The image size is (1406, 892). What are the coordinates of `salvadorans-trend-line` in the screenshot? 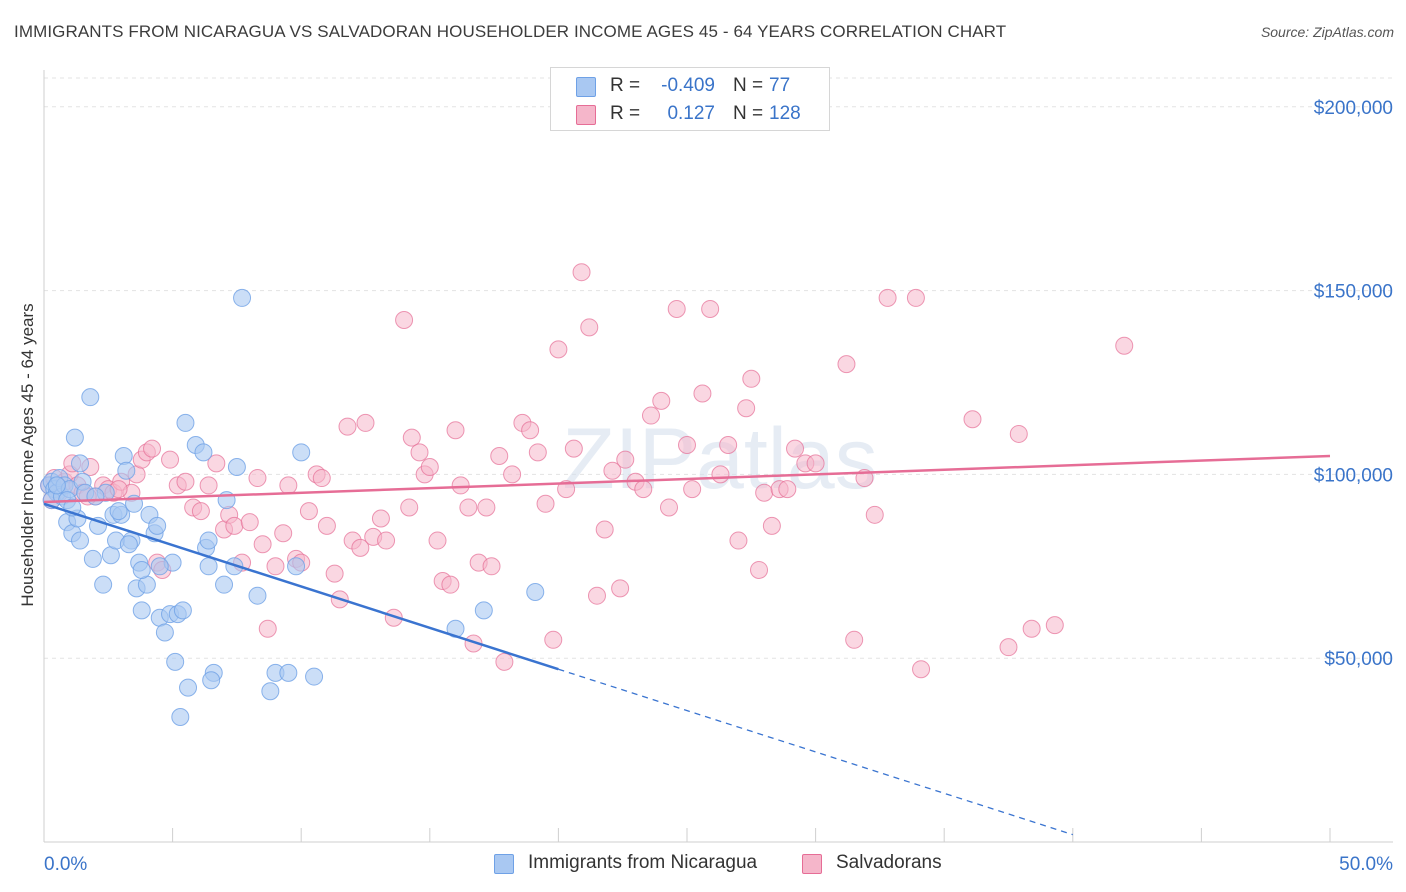 It's located at (687, 479).